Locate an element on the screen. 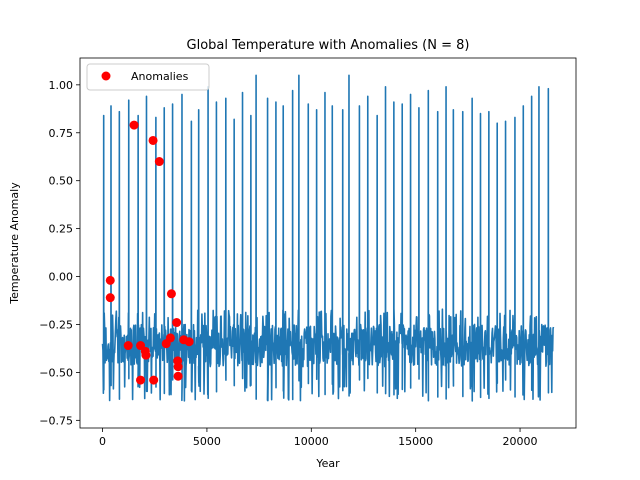  y-tick-label-2: −0.25 is located at coordinates (56, 324).